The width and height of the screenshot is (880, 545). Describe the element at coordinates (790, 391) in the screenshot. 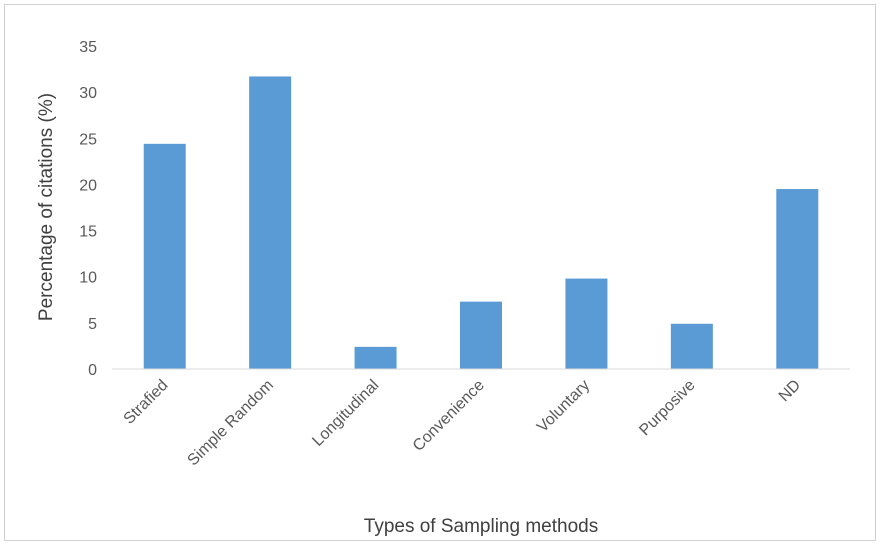

I see `x-tick-label: ND` at that location.